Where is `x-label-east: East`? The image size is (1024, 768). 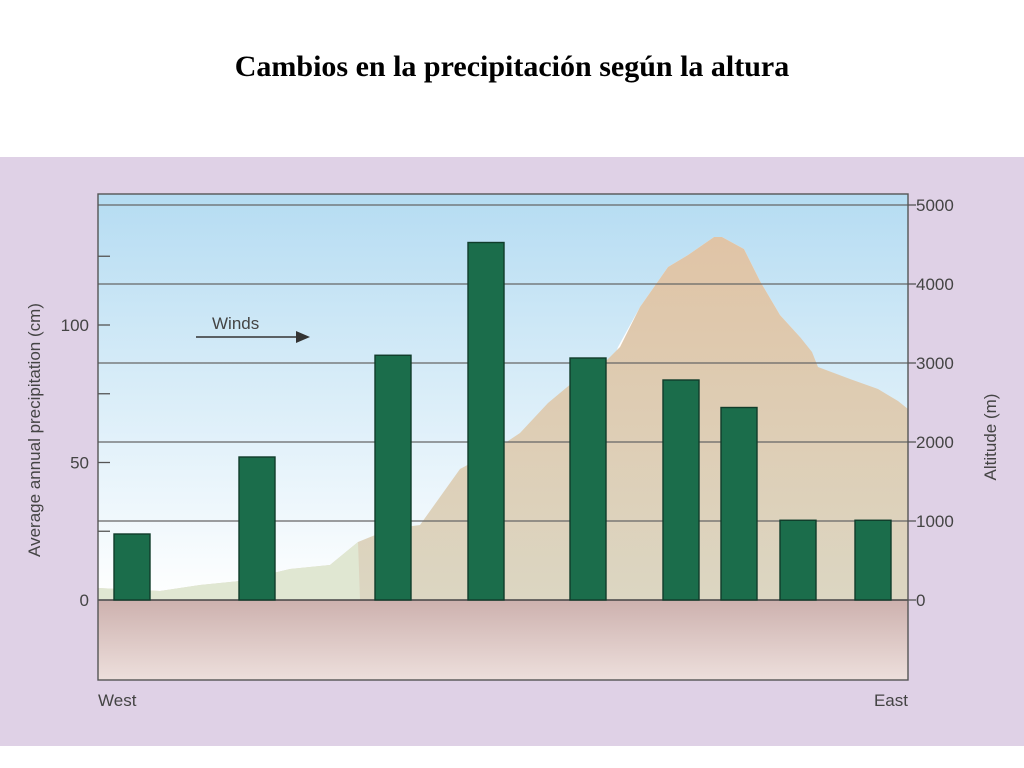
x-label-east: East is located at coordinates (891, 700).